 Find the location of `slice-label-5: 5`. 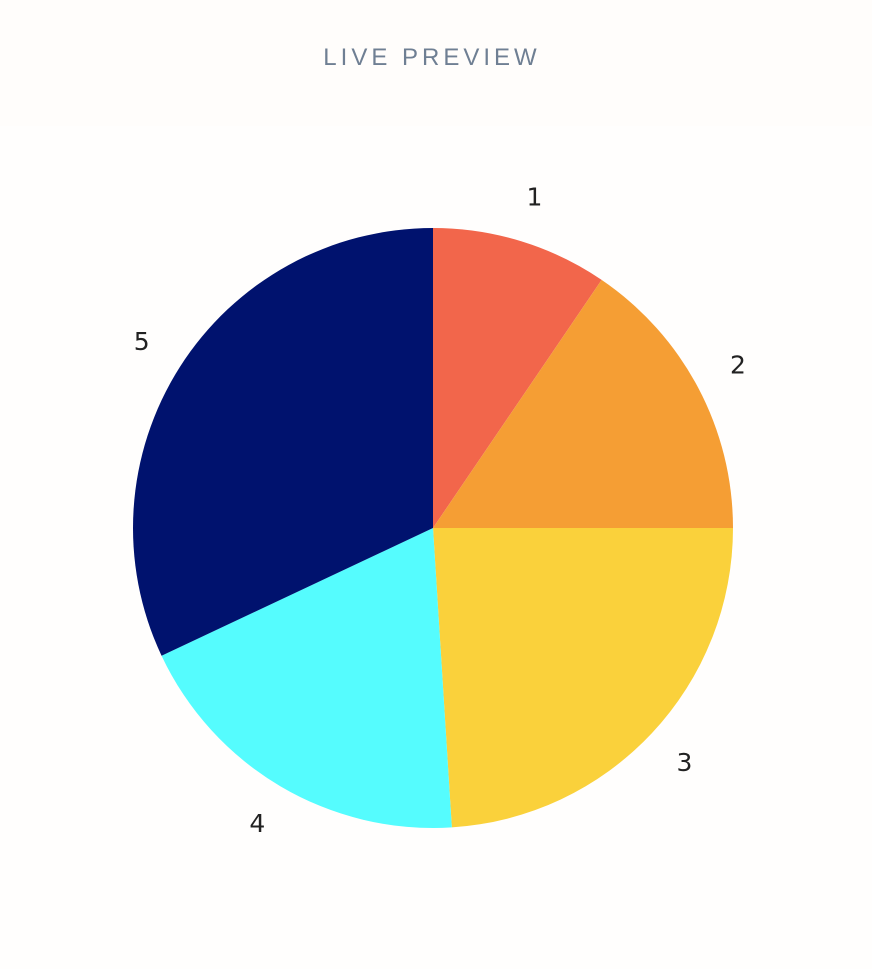

slice-label-5: 5 is located at coordinates (142, 341).